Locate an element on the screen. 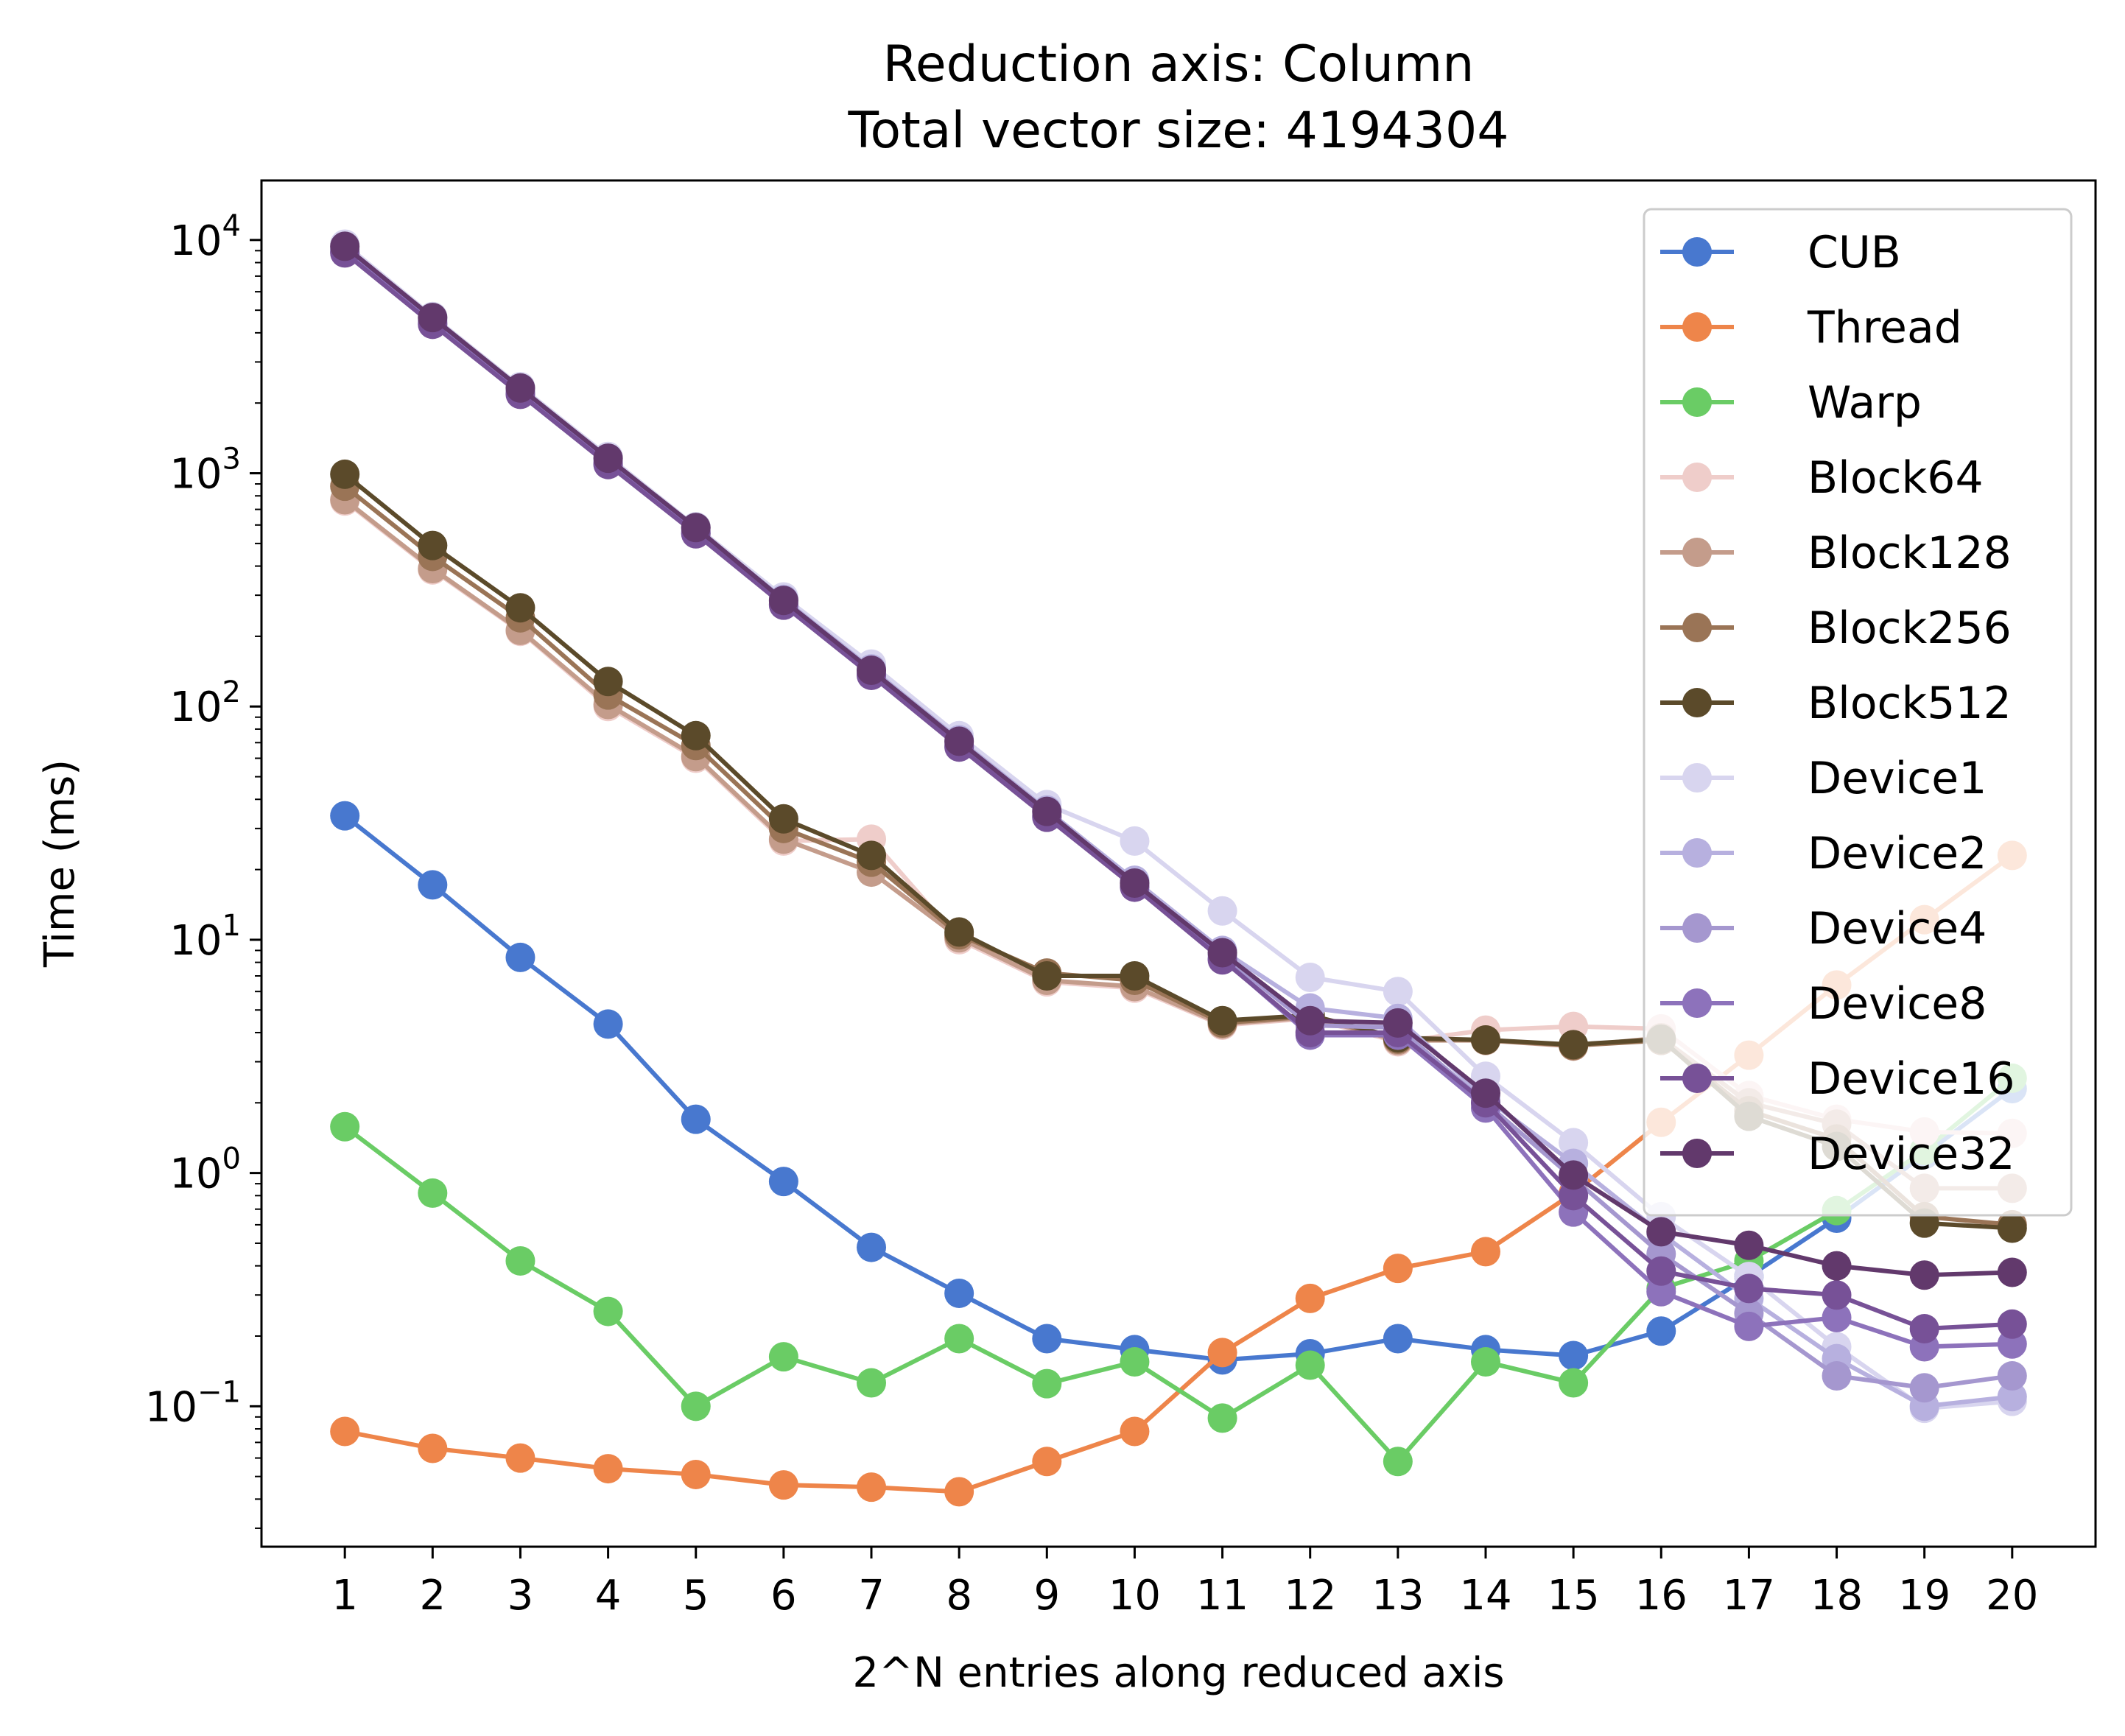  x-tick-label: 13 is located at coordinates (1397, 1596).